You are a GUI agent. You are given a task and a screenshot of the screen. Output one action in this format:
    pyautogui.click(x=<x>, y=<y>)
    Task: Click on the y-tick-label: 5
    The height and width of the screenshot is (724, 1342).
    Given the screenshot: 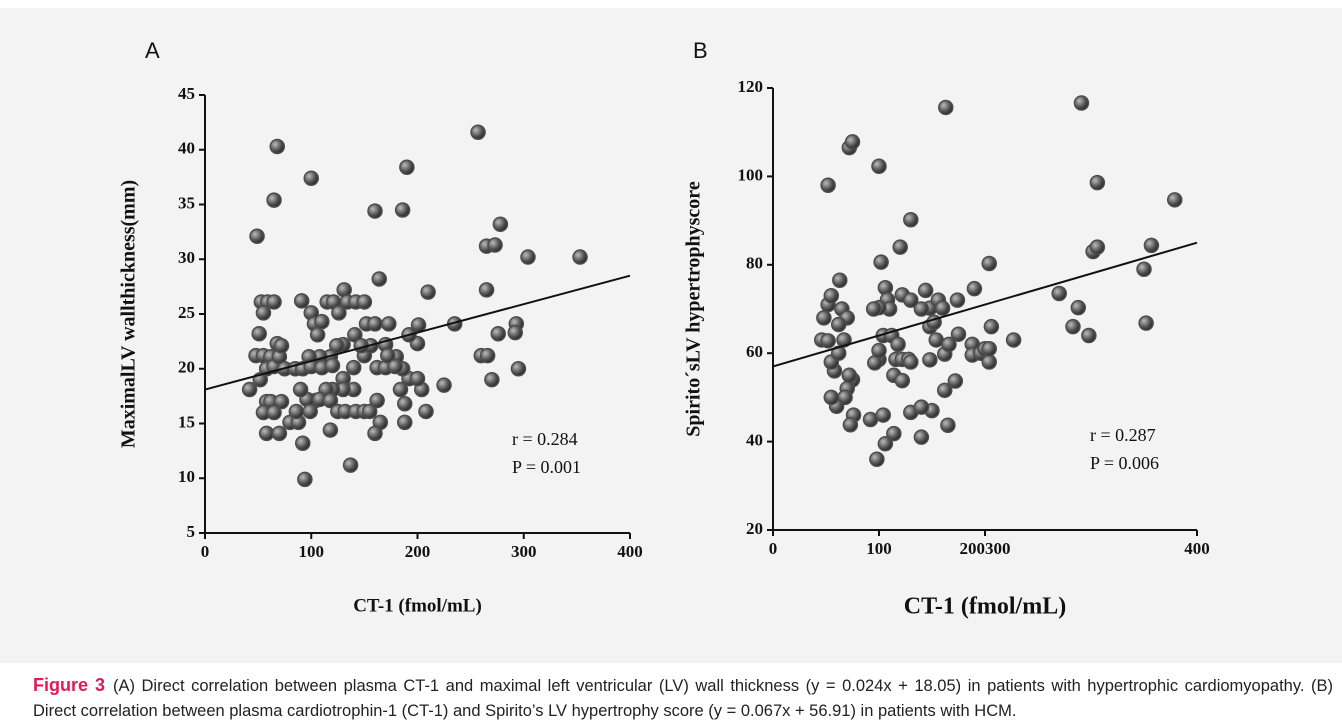 What is the action you would take?
    pyautogui.click(x=191, y=531)
    